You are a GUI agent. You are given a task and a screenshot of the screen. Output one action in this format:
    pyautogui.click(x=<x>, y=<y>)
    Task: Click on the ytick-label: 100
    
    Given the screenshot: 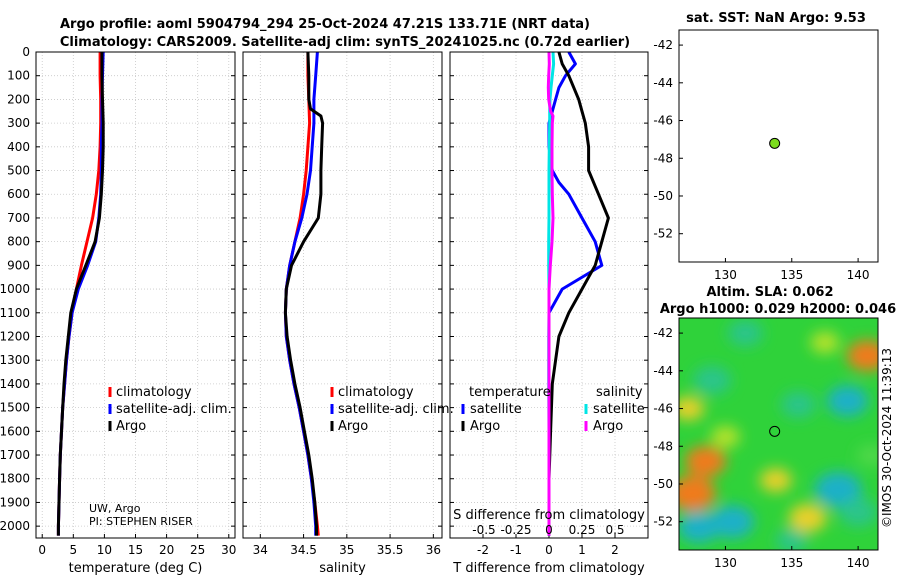 What is the action you would take?
    pyautogui.click(x=18, y=76)
    